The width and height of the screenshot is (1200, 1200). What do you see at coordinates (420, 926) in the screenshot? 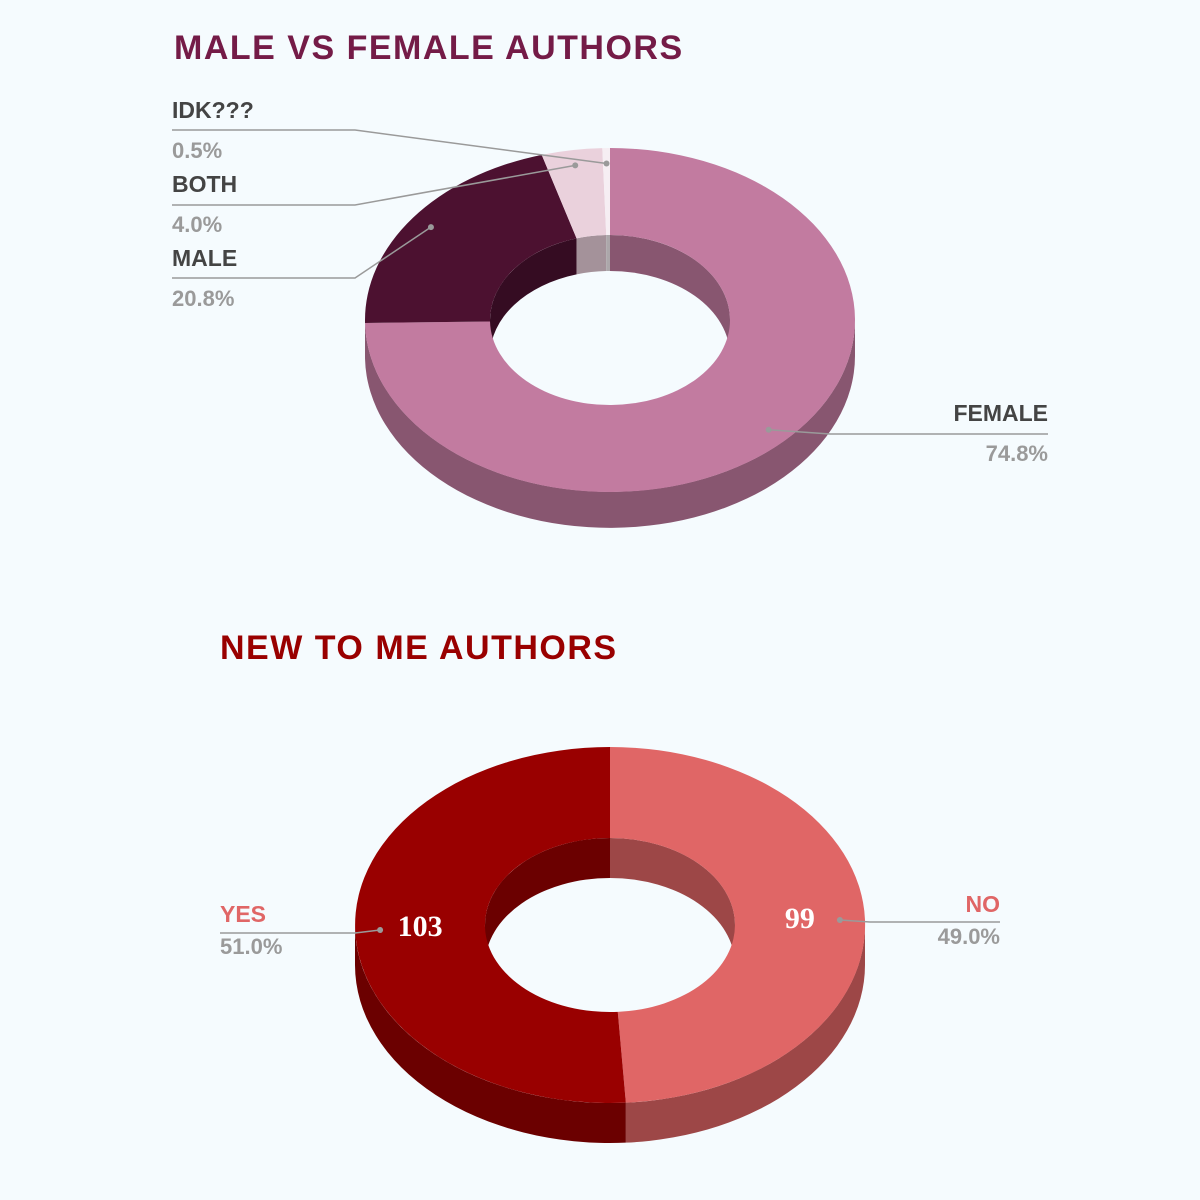
I see `slice-count: 103` at bounding box center [420, 926].